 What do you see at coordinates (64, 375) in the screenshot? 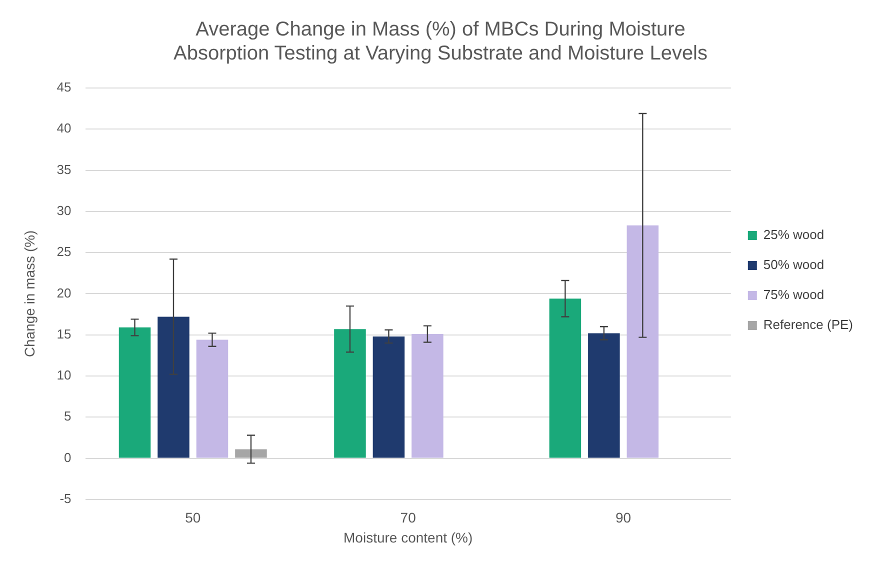
I see `y-tick-label: 10` at bounding box center [64, 375].